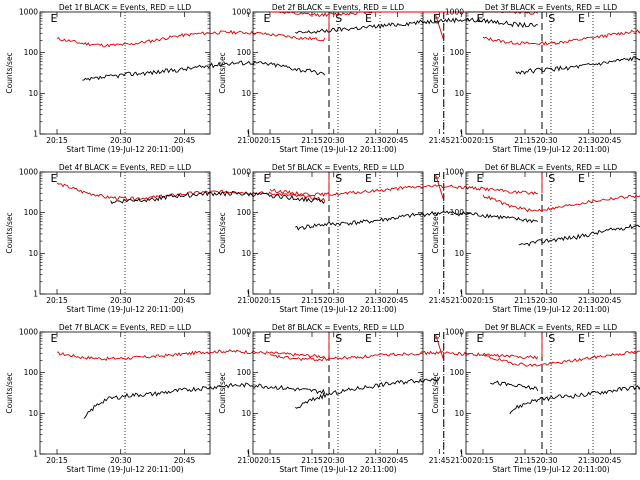 The height and width of the screenshot is (480, 640). Describe the element at coordinates (551, 327) in the screenshot. I see `panel-title: Det 9f BLACK = Events, RED = LLD` at that location.